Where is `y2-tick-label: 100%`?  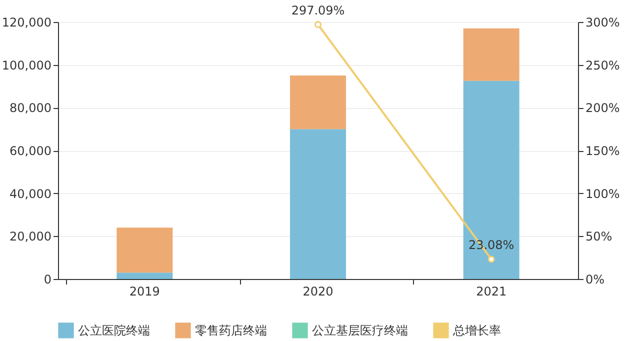 y2-tick-label: 100% is located at coordinates (603, 193).